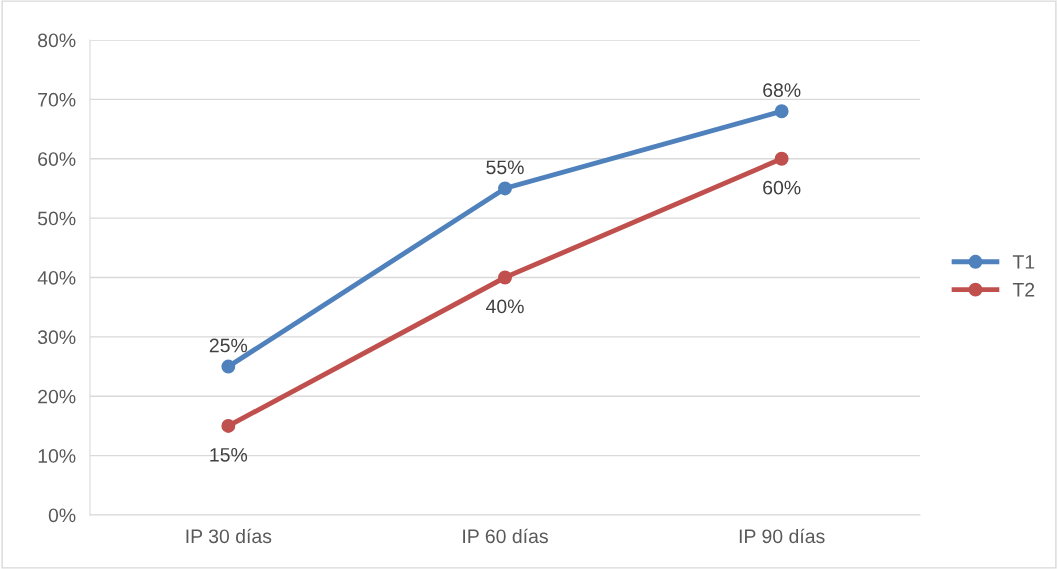 The image size is (1058, 569). What do you see at coordinates (505, 167) in the screenshot?
I see `data-label: 55%` at bounding box center [505, 167].